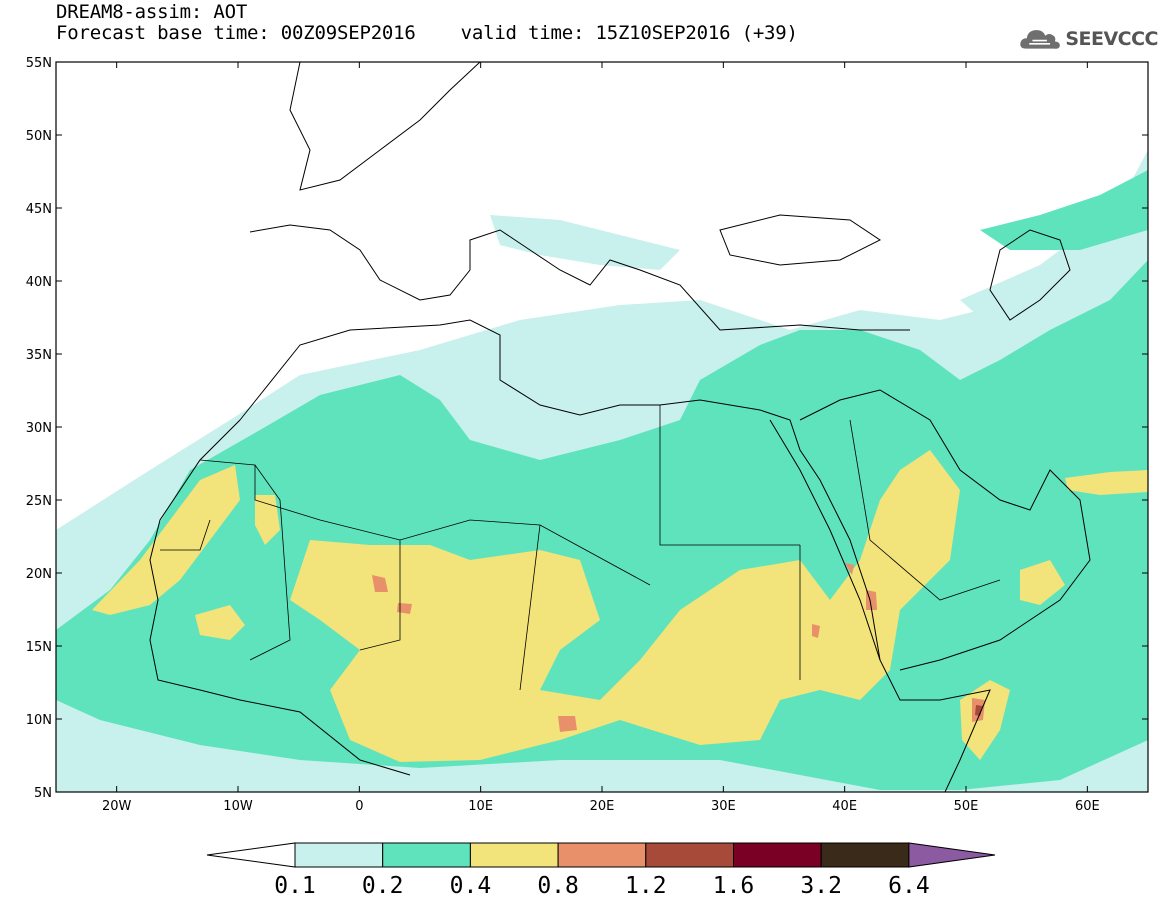  Describe the element at coordinates (251, 855) in the screenshot. I see `colorbar-arrow-left` at that location.